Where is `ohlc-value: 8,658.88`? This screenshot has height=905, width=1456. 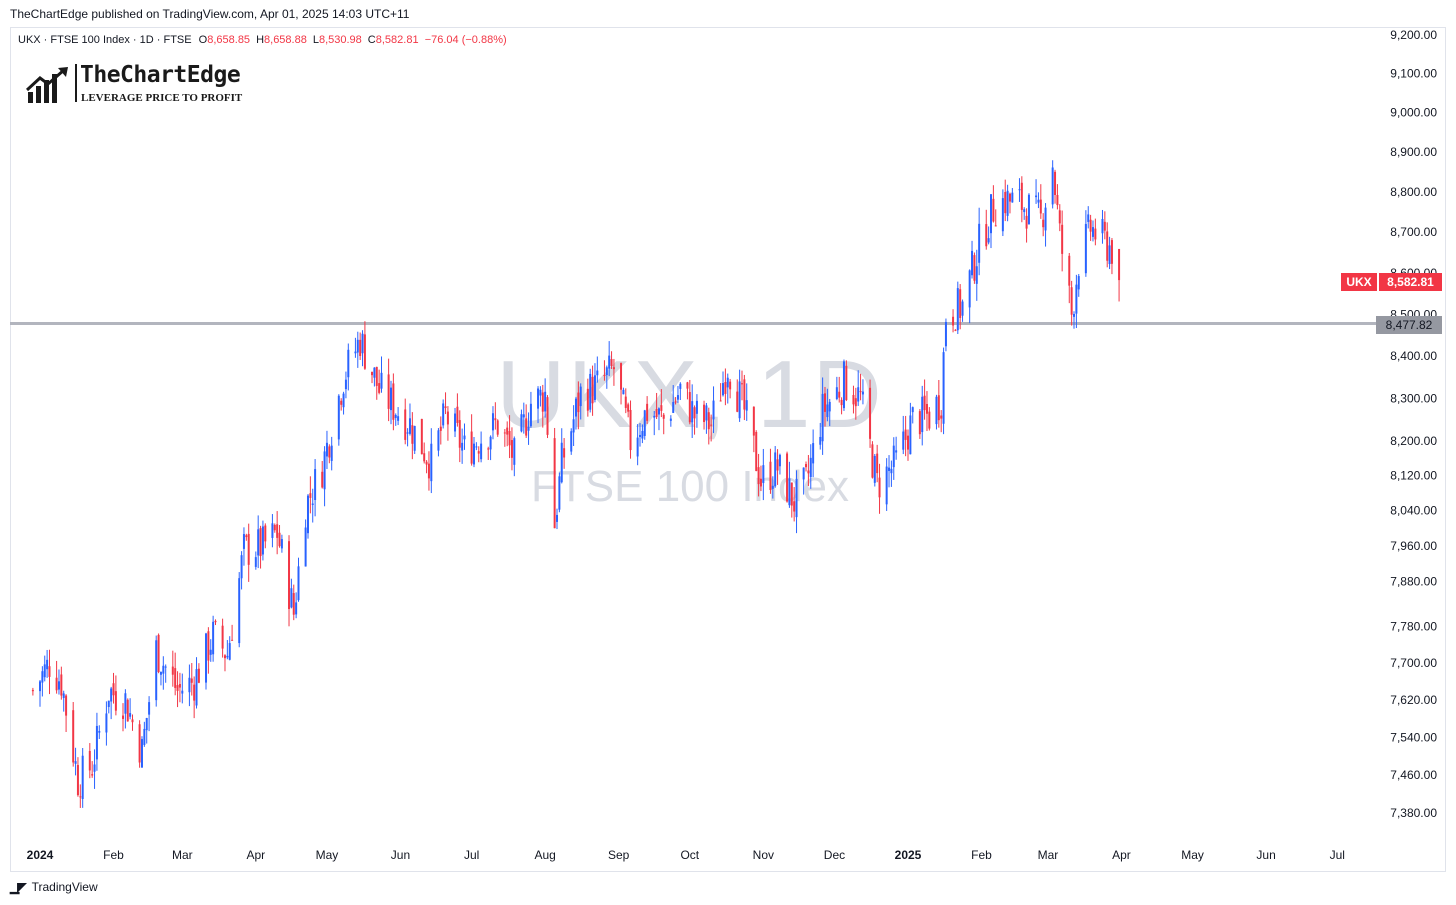
ohlc-value: 8,658.88 is located at coordinates (285, 40).